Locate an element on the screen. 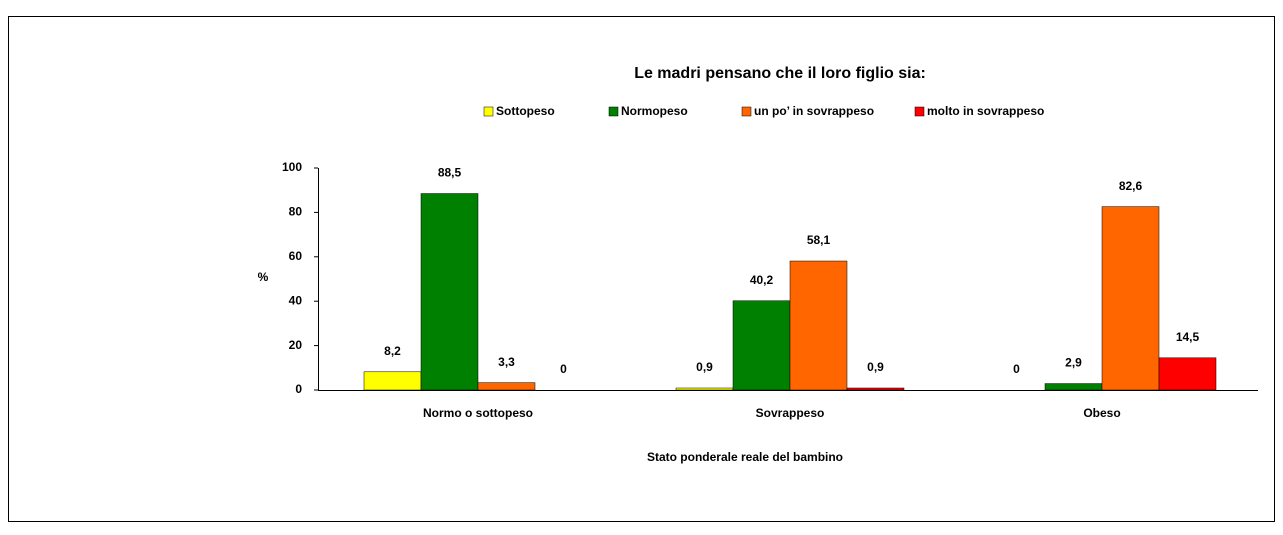 Image resolution: width=1283 pixels, height=535 pixels. x-axis-title: Stato ponderale reale del bambino is located at coordinates (745, 457).